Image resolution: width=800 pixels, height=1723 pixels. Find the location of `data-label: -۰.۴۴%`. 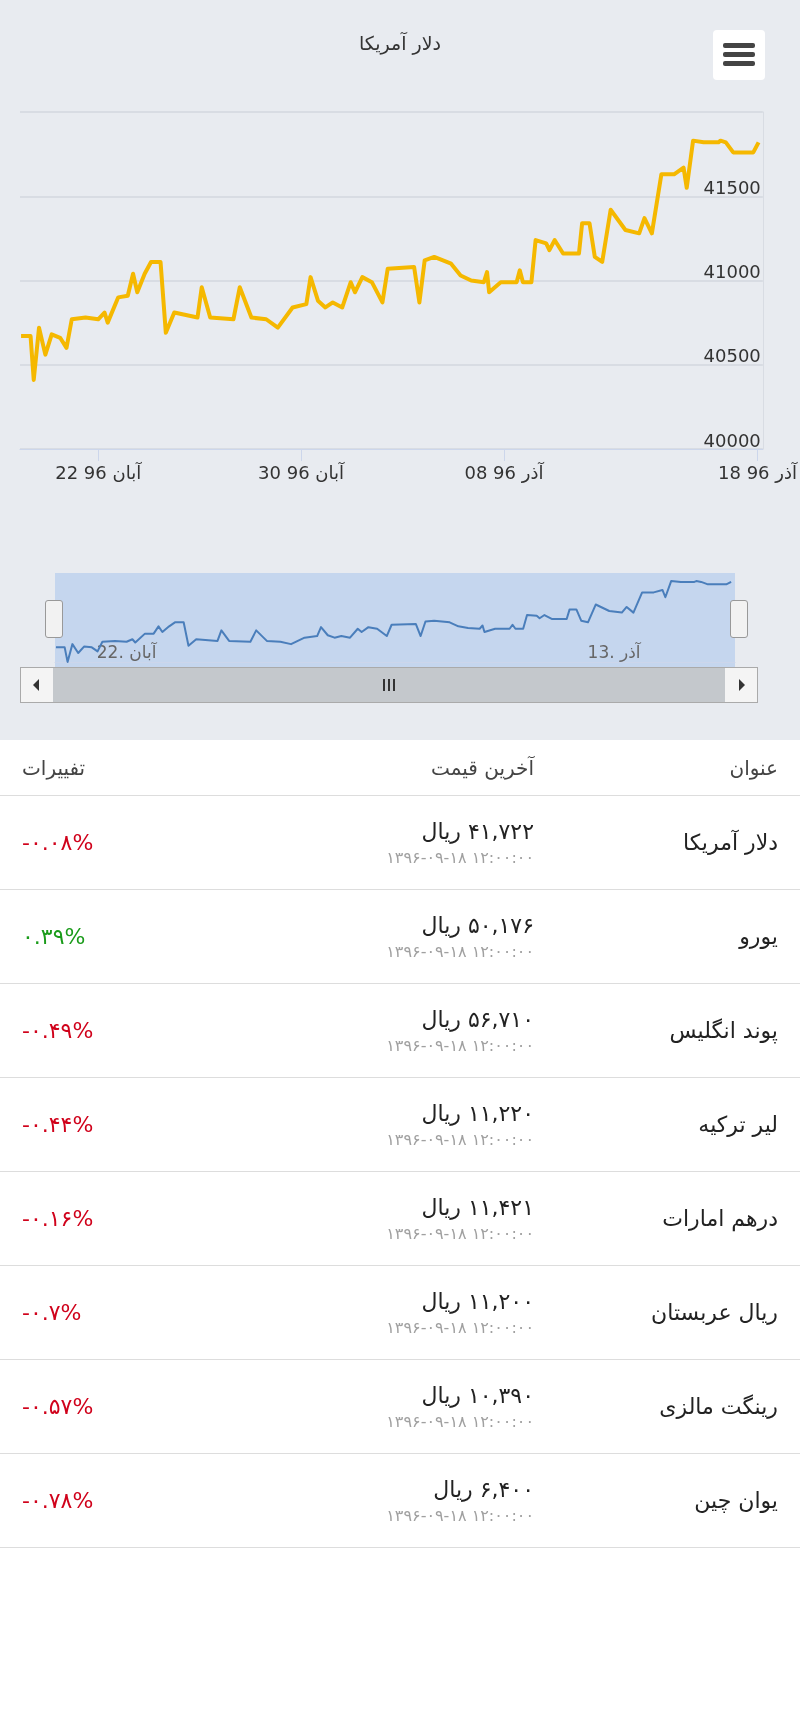

data-label: -۰.۴۴% is located at coordinates (58, 1124).